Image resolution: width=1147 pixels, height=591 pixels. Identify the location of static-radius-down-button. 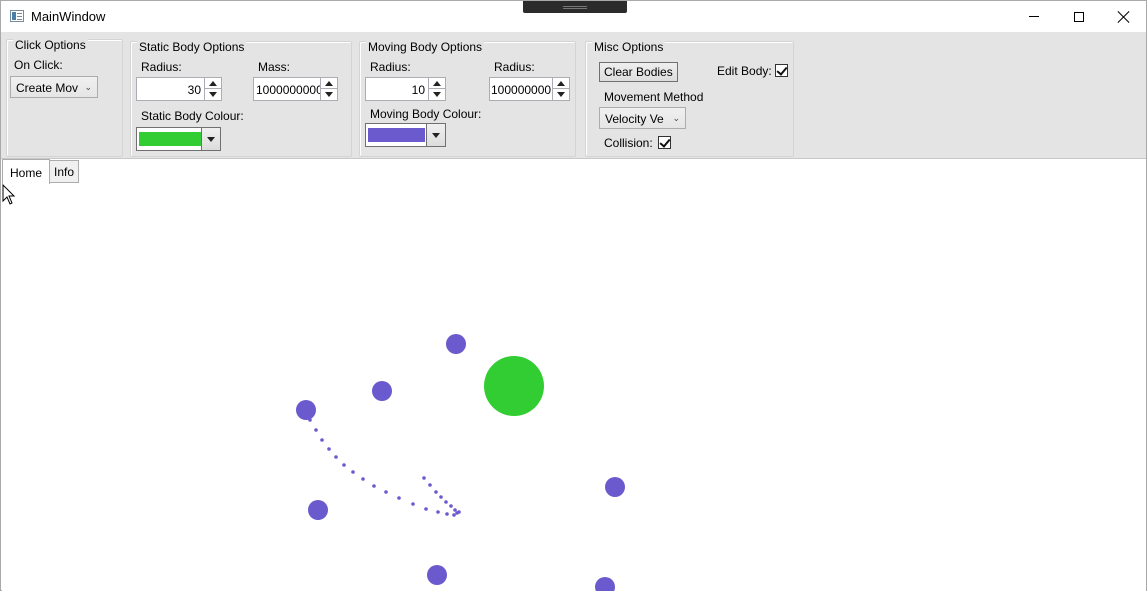
(213, 94).